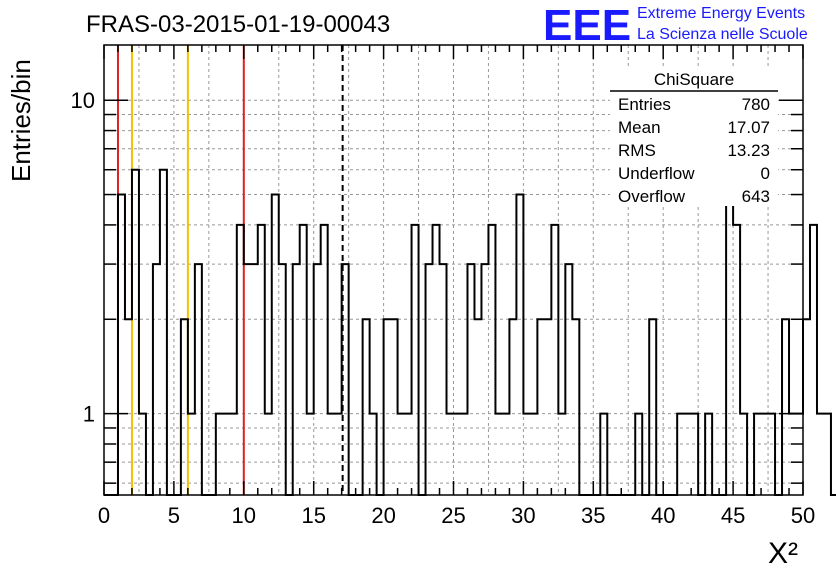 This screenshot has height=572, width=836. What do you see at coordinates (639, 127) in the screenshot?
I see `stats-row-label: Mean` at bounding box center [639, 127].